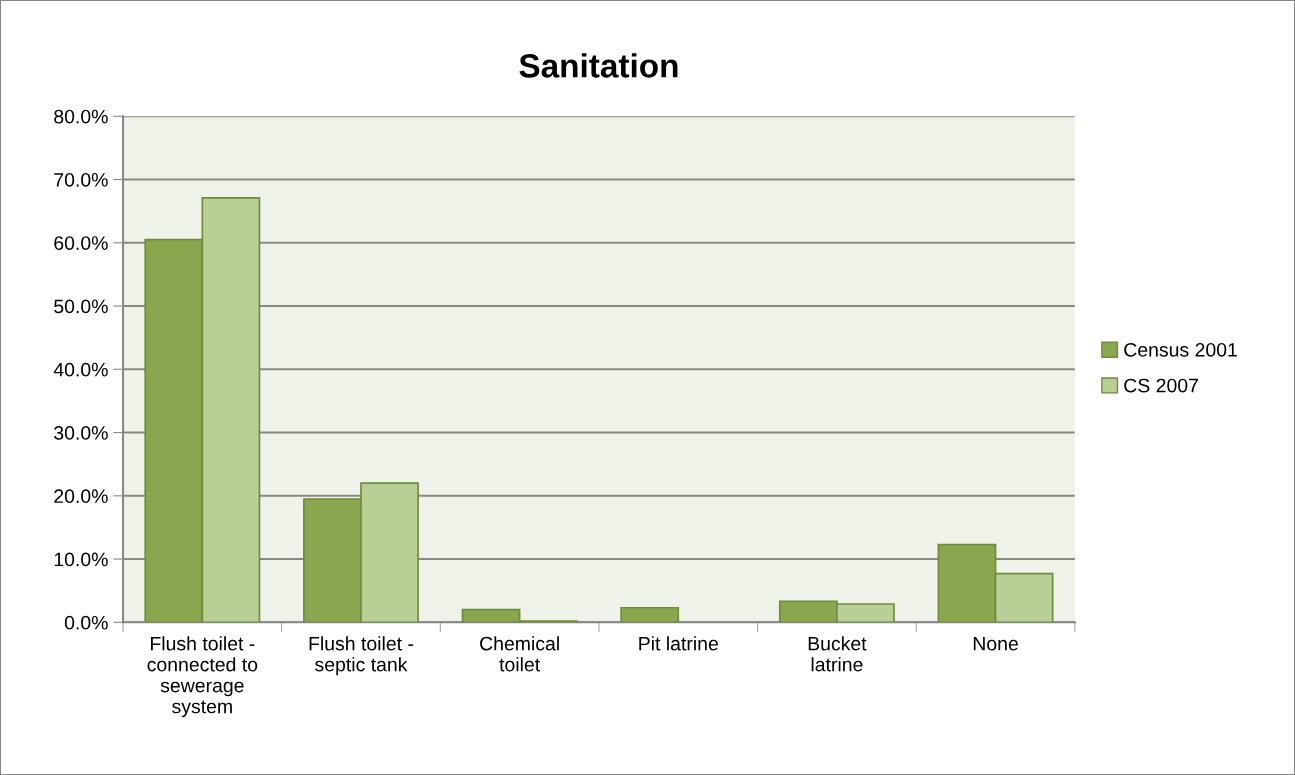 The height and width of the screenshot is (775, 1295). What do you see at coordinates (202, 677) in the screenshot?
I see `x-tick-label: Flush toilet - connected to sewerage system` at bounding box center [202, 677].